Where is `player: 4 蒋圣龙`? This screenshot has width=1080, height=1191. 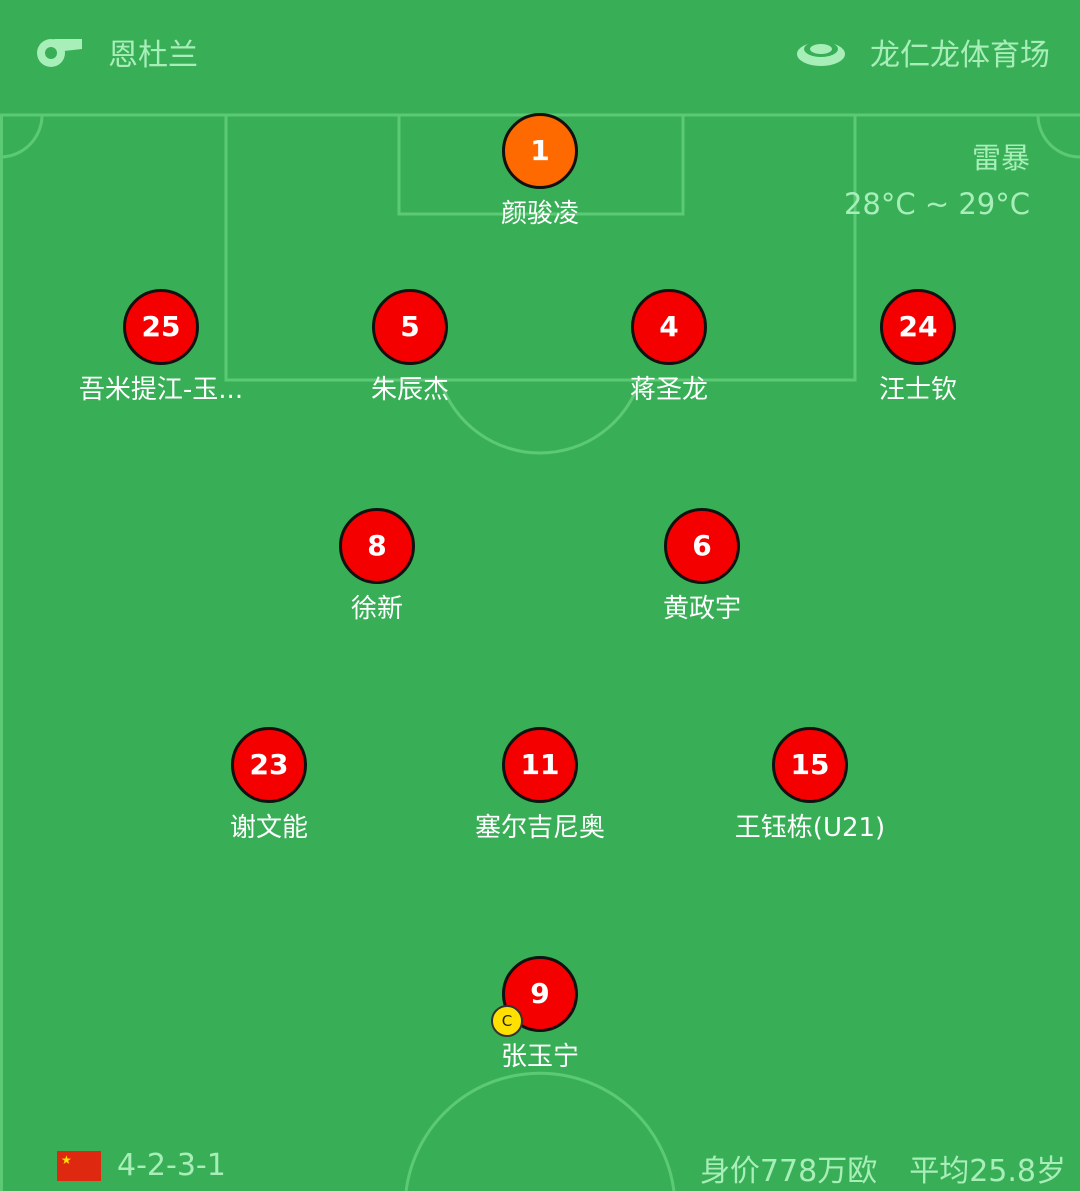
player: 4 蒋圣龙 is located at coordinates (669, 347).